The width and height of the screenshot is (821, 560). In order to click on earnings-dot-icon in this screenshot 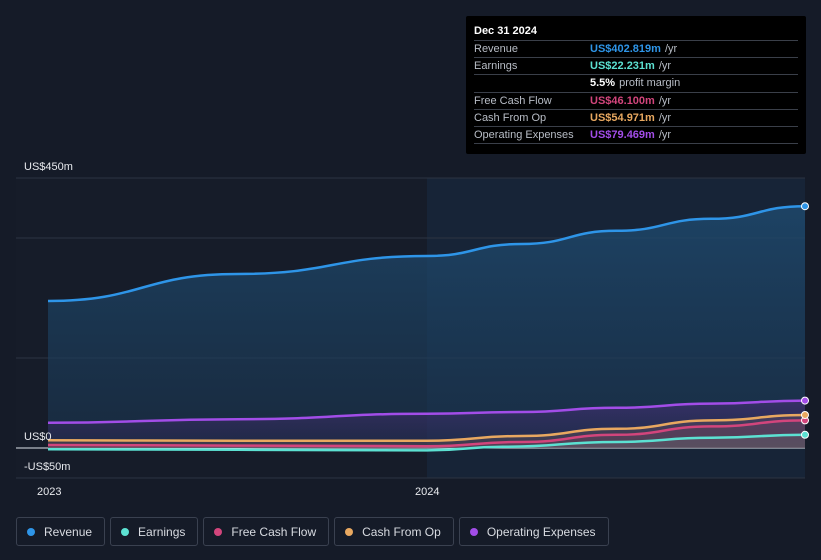, I will do `click(125, 531)`.